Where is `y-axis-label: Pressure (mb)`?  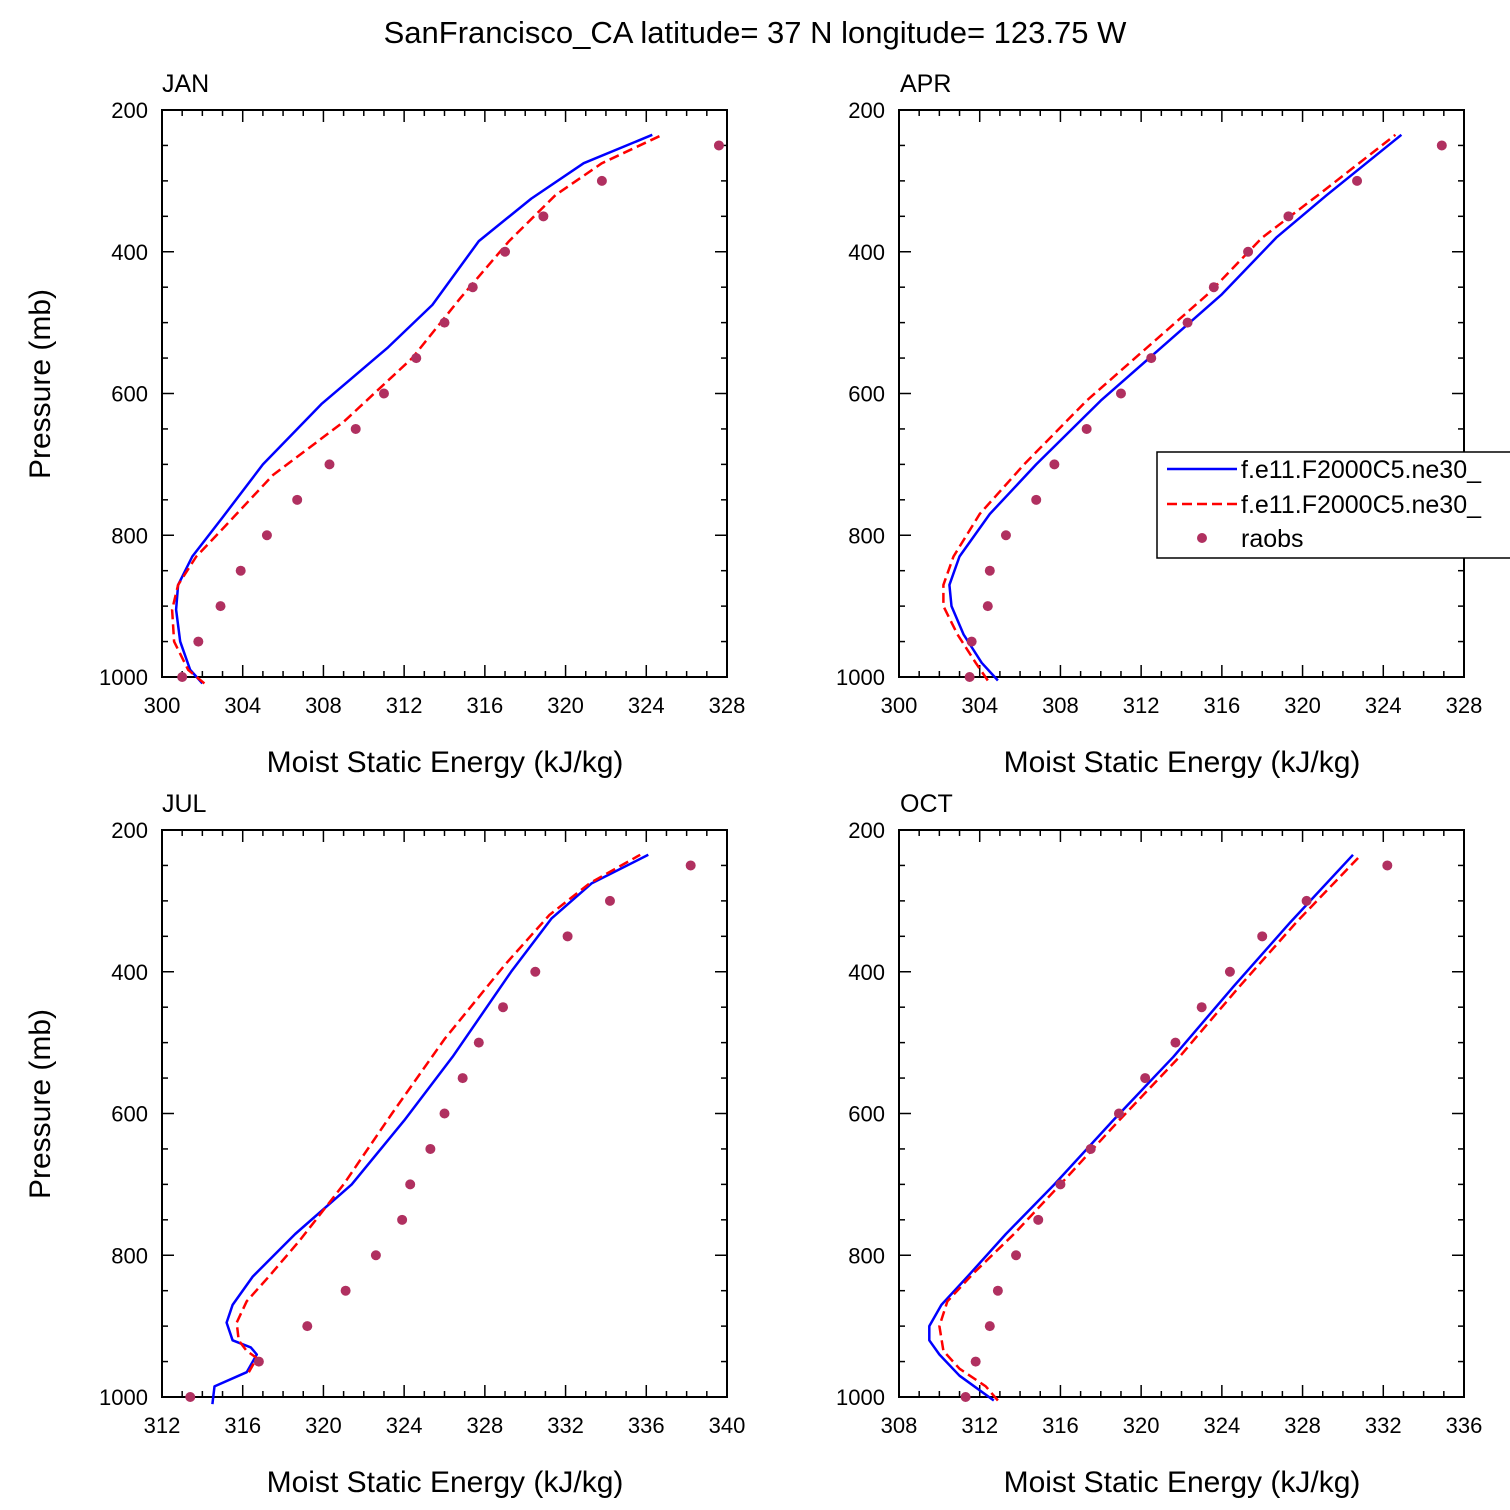
y-axis-label: Pressure (mb) is located at coordinates (40, 384).